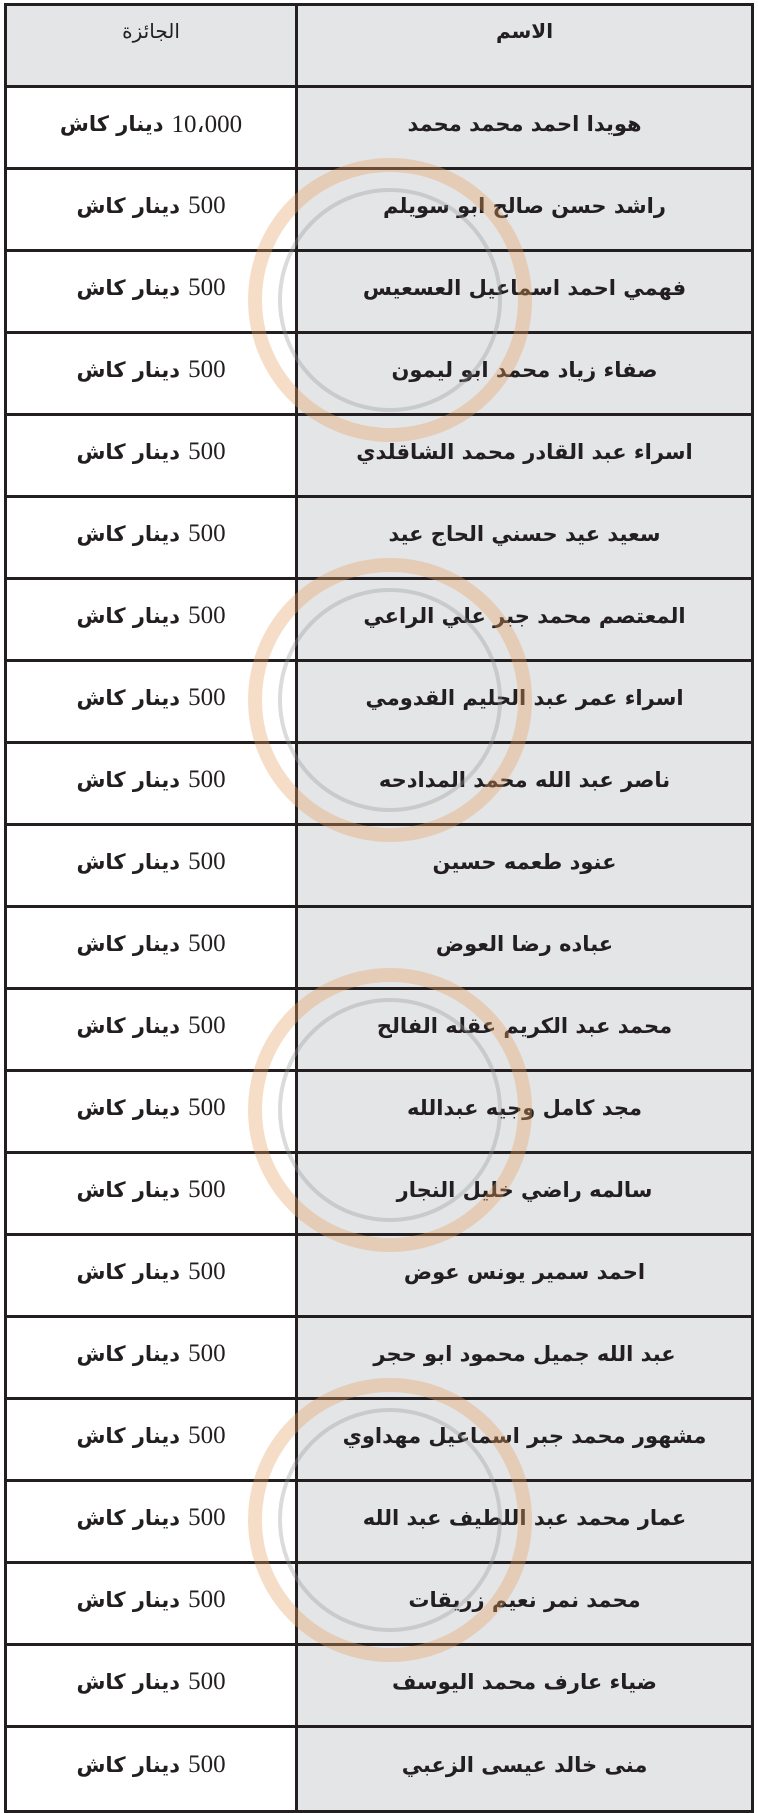 The width and height of the screenshot is (758, 1813). Describe the element at coordinates (523, 1111) in the screenshot. I see `winner-name: مجد كامل وجيه عبدالله` at that location.